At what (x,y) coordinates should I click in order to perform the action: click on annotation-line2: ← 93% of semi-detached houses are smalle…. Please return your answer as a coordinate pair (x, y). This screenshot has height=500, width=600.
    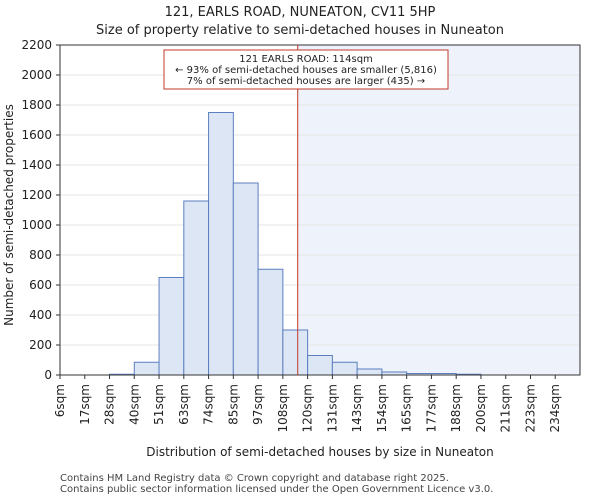
    Looking at the image, I should click on (306, 70).